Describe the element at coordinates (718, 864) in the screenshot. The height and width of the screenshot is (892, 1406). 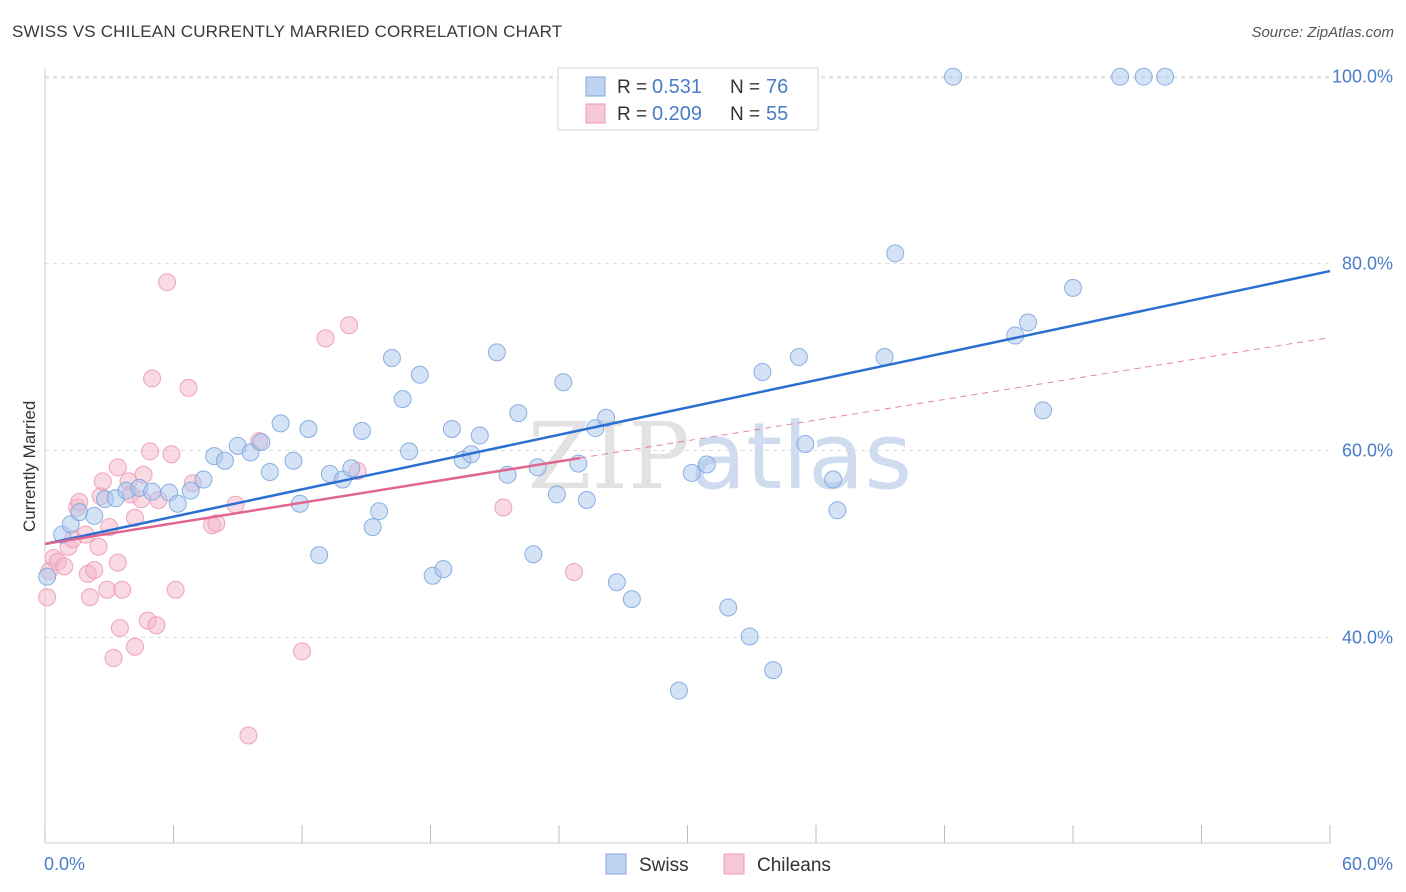
I see `series-legend: Swiss Chileans` at that location.